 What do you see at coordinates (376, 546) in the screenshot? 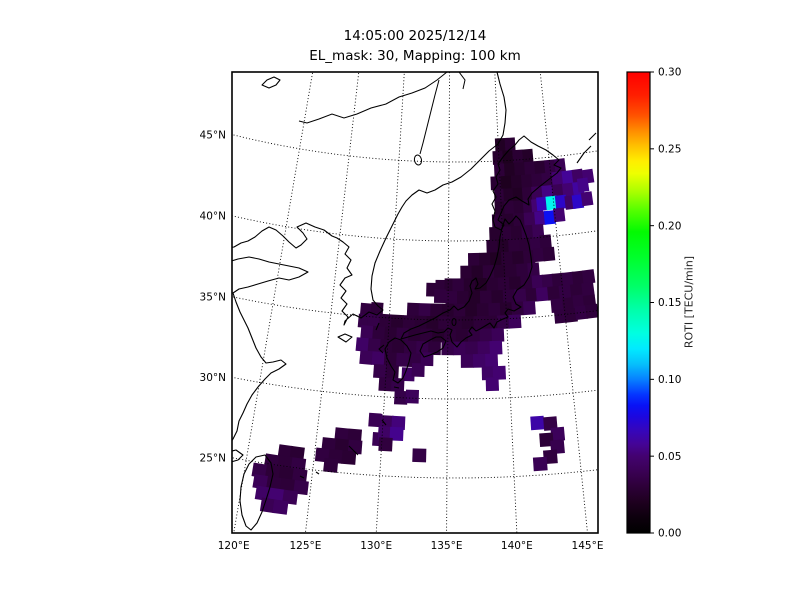
I see `x-tick-label-130°E: 130°E` at bounding box center [376, 546].